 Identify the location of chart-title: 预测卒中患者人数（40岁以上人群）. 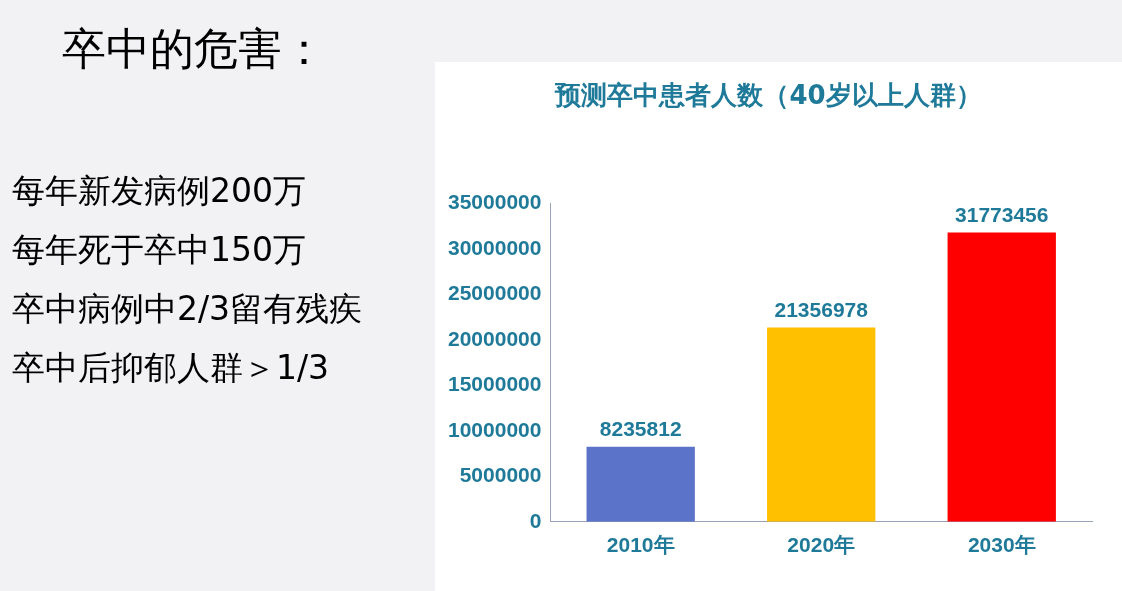
(768, 95).